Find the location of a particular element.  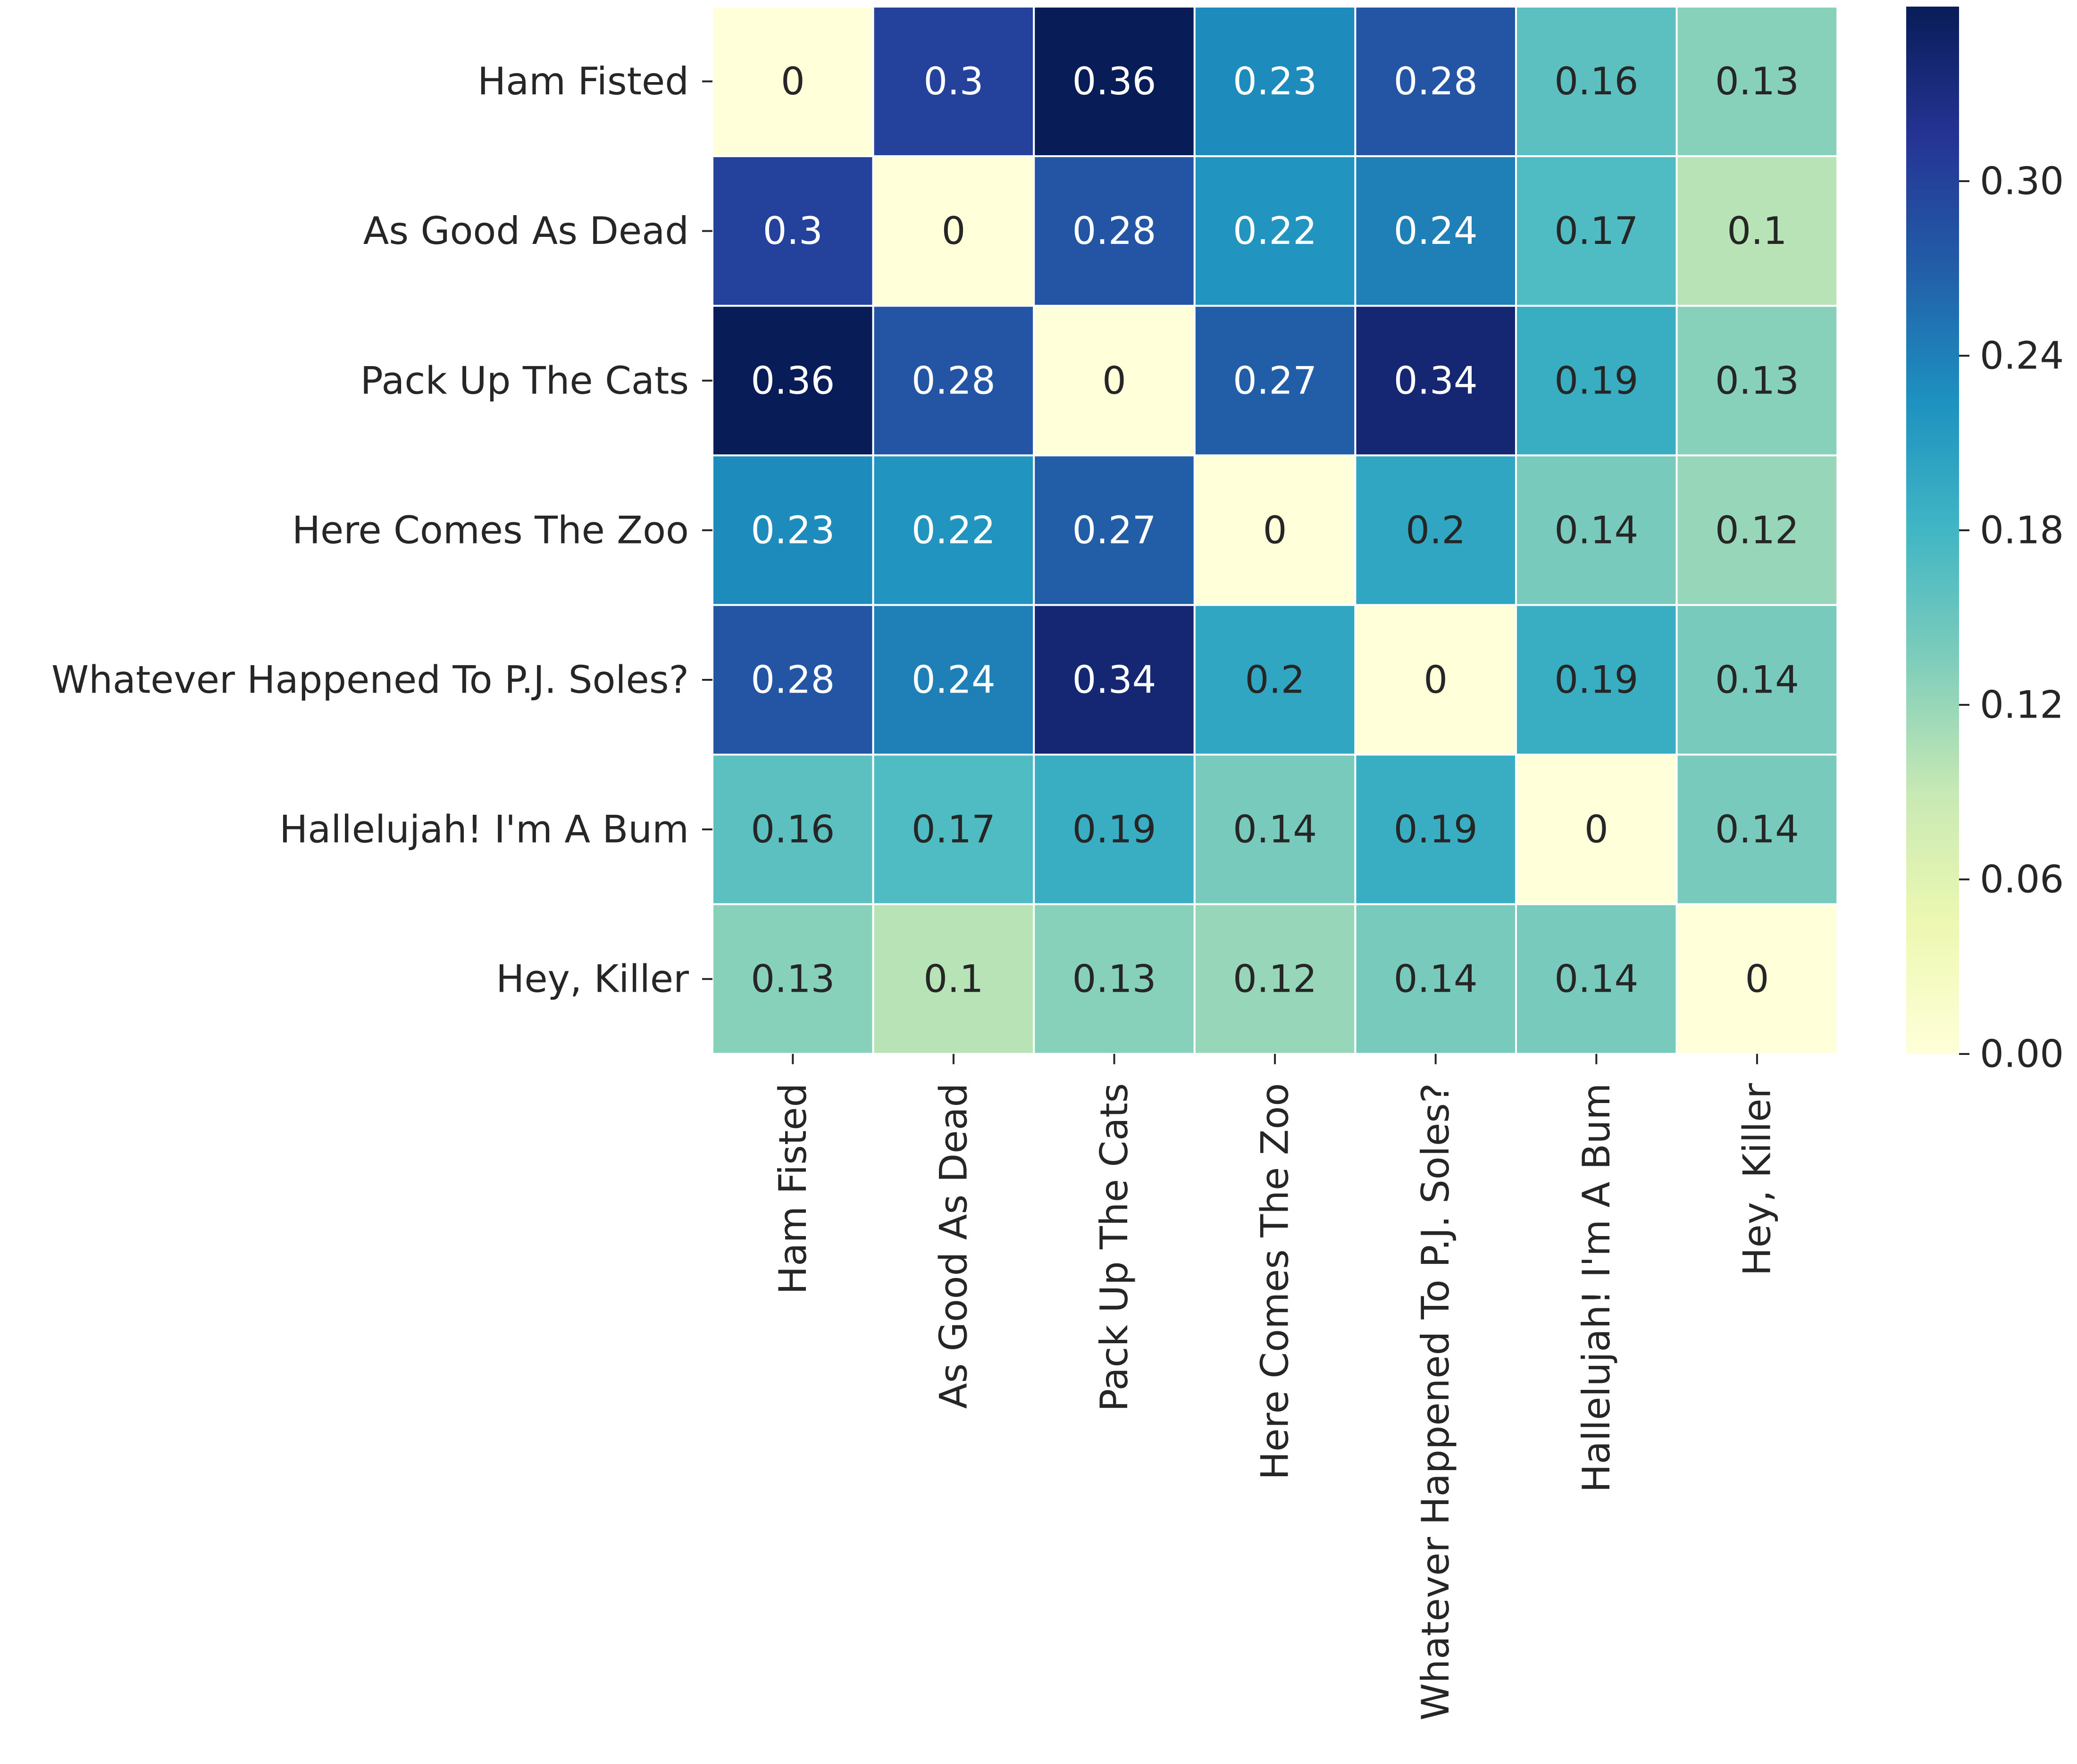

x-tick-label: Pack Up The Cats is located at coordinates (1114, 1247).